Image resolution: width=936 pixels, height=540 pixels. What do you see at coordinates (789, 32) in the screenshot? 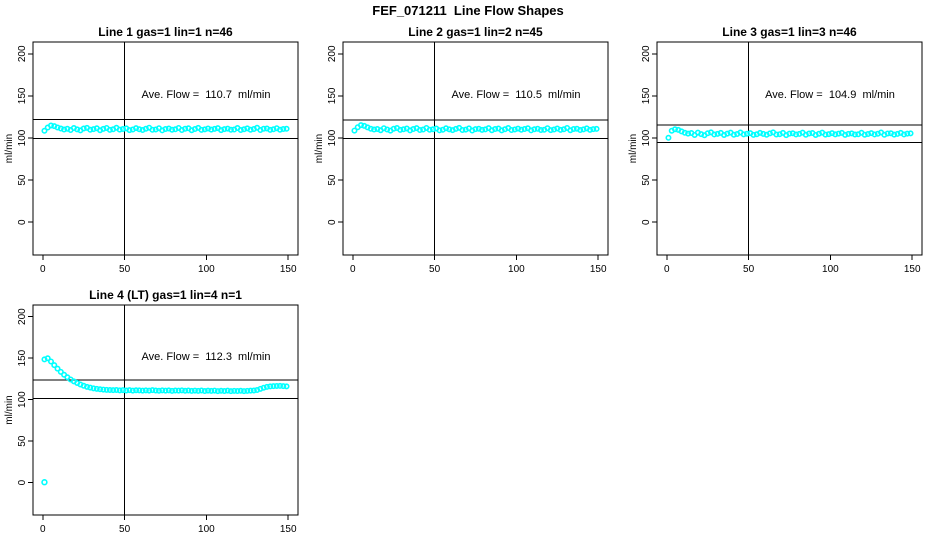
I see `panel-3-title: Line 3 gas=1 lin=3 n=46` at bounding box center [789, 32].